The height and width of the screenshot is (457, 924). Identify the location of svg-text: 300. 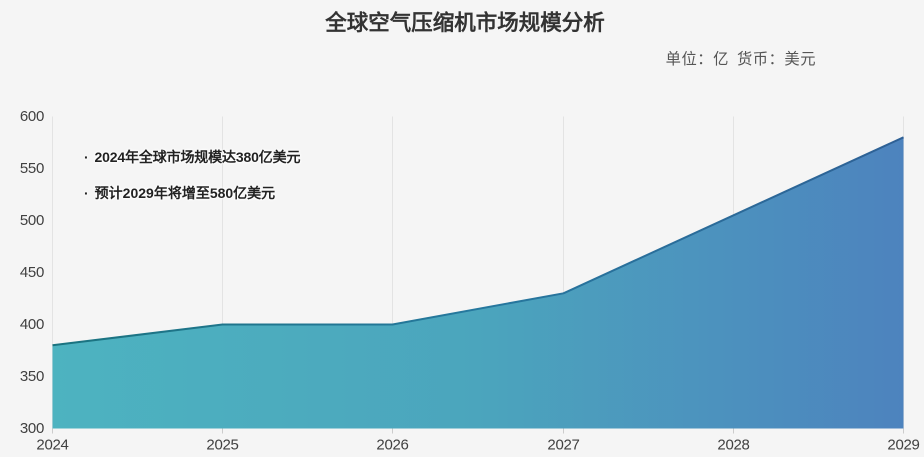
(32, 428).